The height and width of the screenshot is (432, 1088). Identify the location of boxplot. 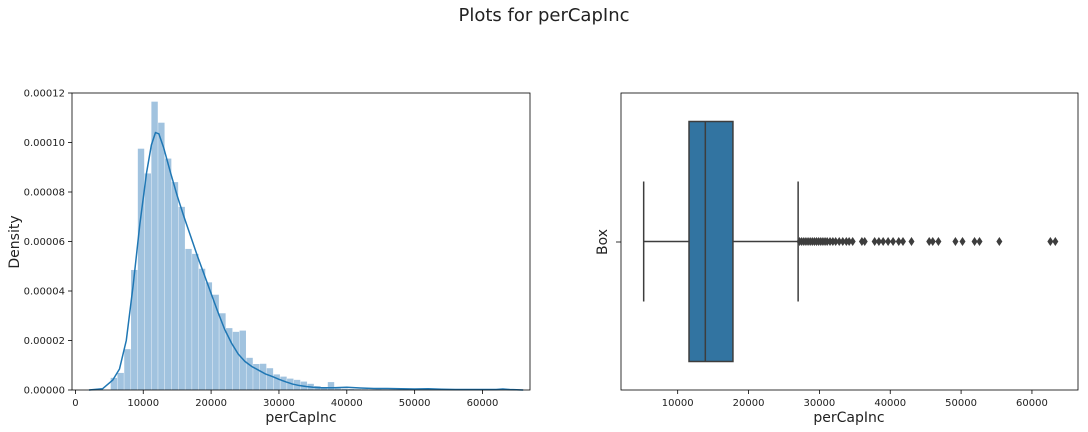
(720, 241).